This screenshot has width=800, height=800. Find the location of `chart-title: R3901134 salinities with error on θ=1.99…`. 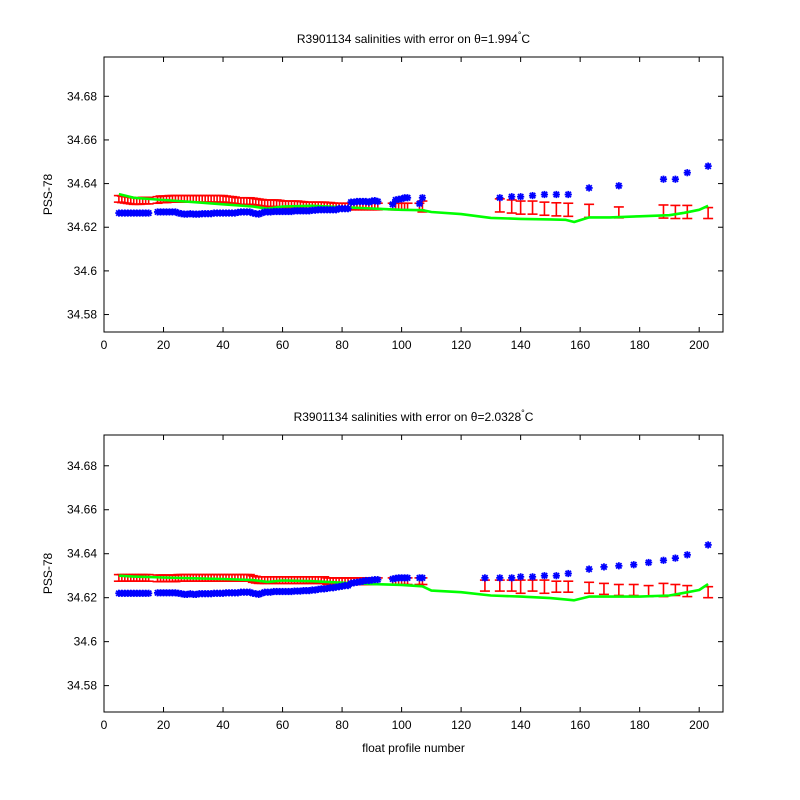

chart-title: R3901134 salinities with error on θ=1.99… is located at coordinates (414, 38).